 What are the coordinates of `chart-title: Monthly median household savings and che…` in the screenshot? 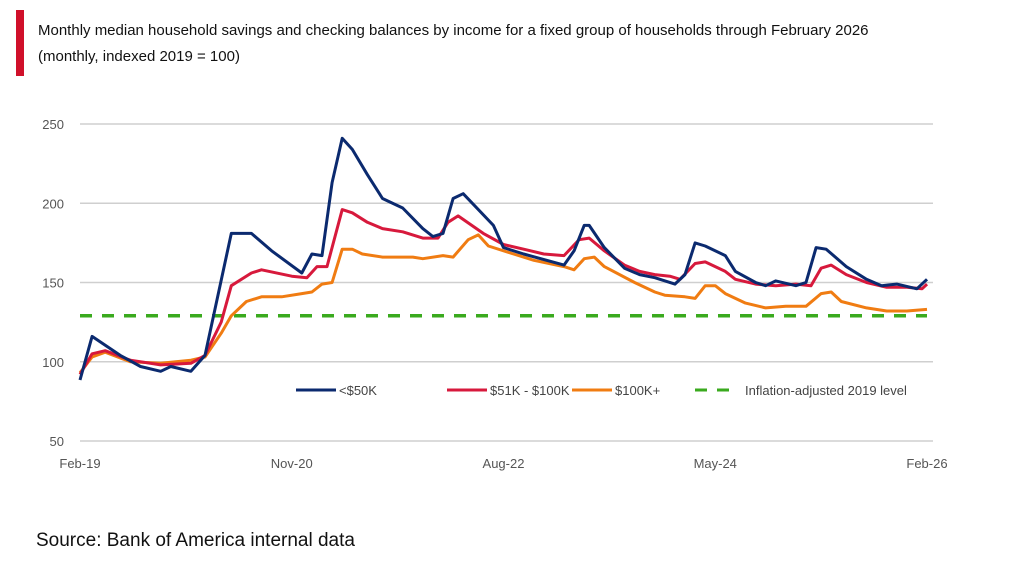 It's located at (453, 30).